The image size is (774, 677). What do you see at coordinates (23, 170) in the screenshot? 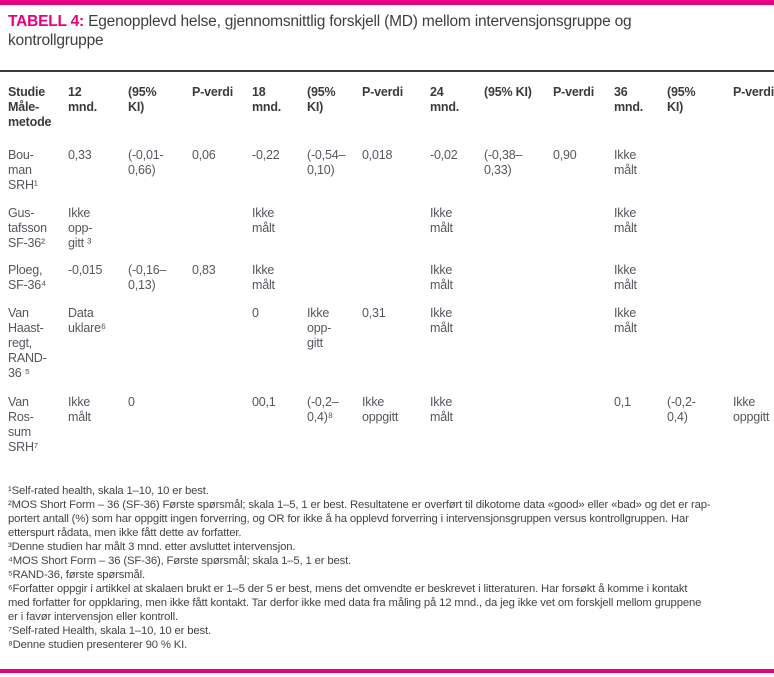
I see `table-cell: Bou- man SRH¹` at bounding box center [23, 170].